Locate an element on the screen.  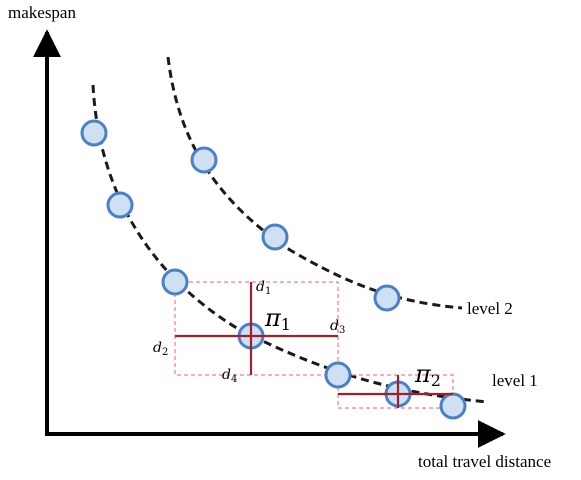
y-axis-label: makespan is located at coordinates (42, 12).